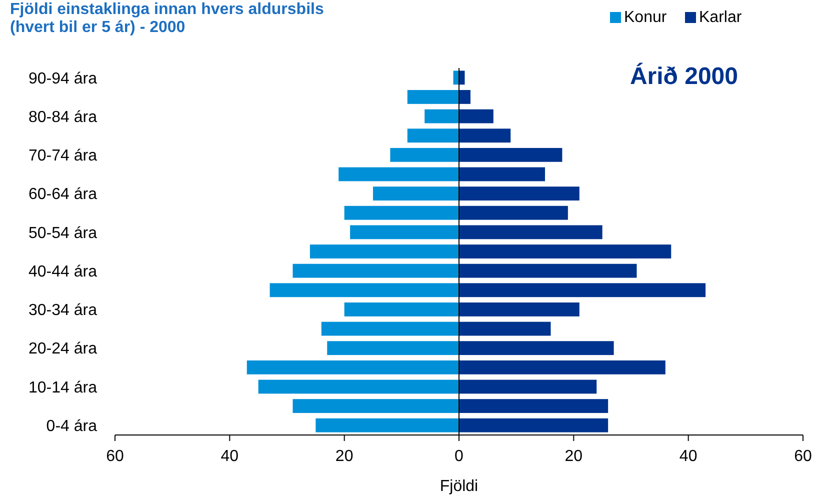  I want to click on y-tick-label: 60-64 ára, so click(63, 195).